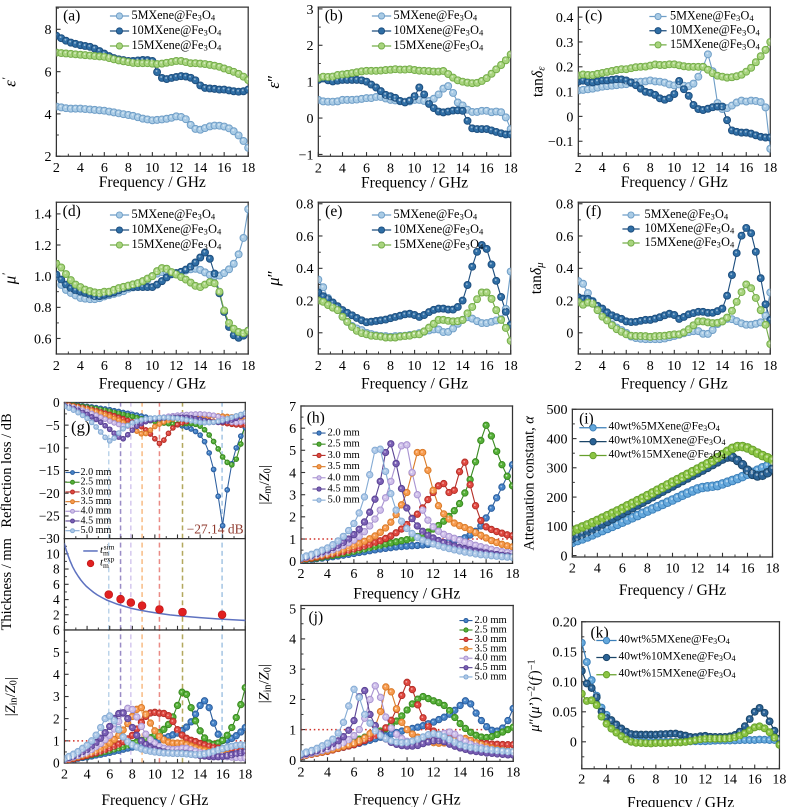  What do you see at coordinates (593, 16) in the screenshot?
I see `svg-text: (c)` at bounding box center [593, 16].